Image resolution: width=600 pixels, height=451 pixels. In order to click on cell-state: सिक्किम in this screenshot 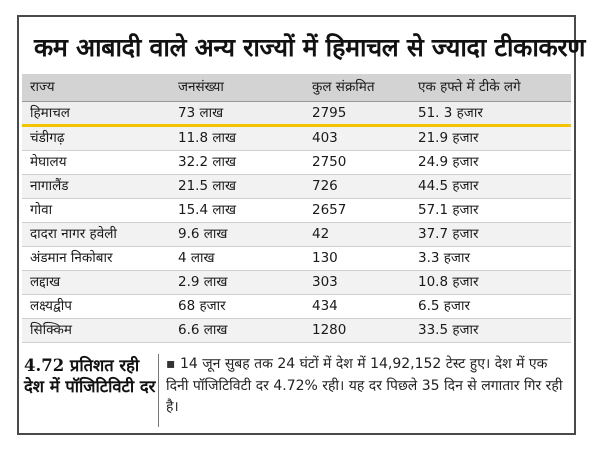, I will do `click(51, 330)`.